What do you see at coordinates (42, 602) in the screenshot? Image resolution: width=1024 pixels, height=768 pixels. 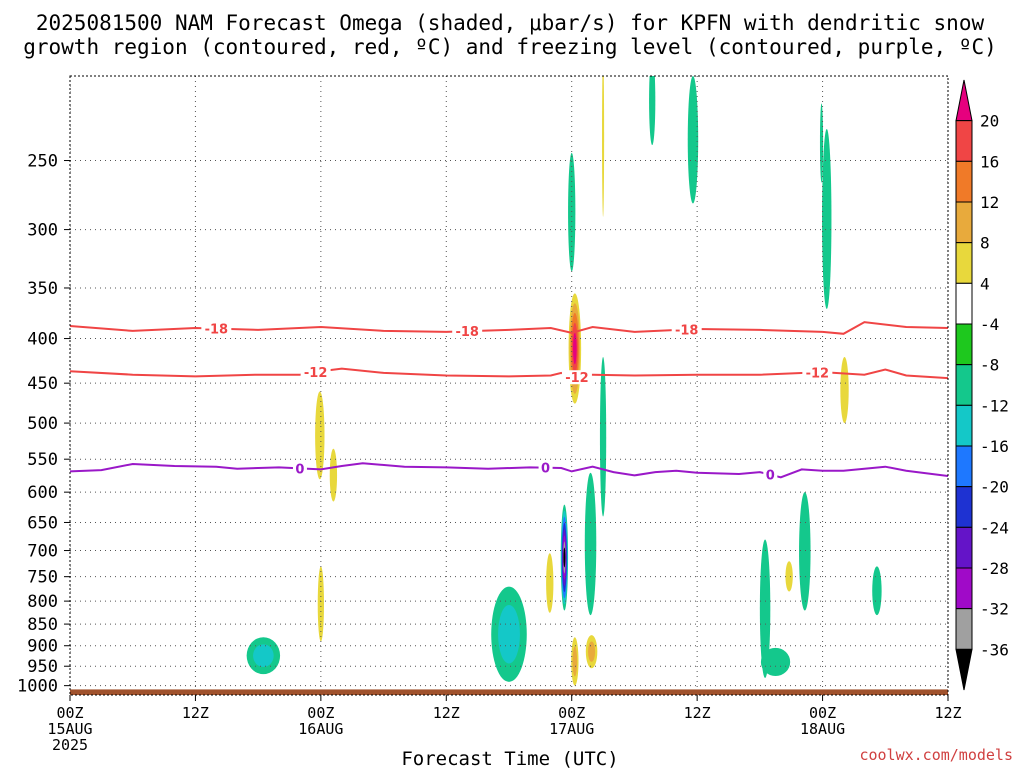 I see `y-tick-label: 800` at bounding box center [42, 602].